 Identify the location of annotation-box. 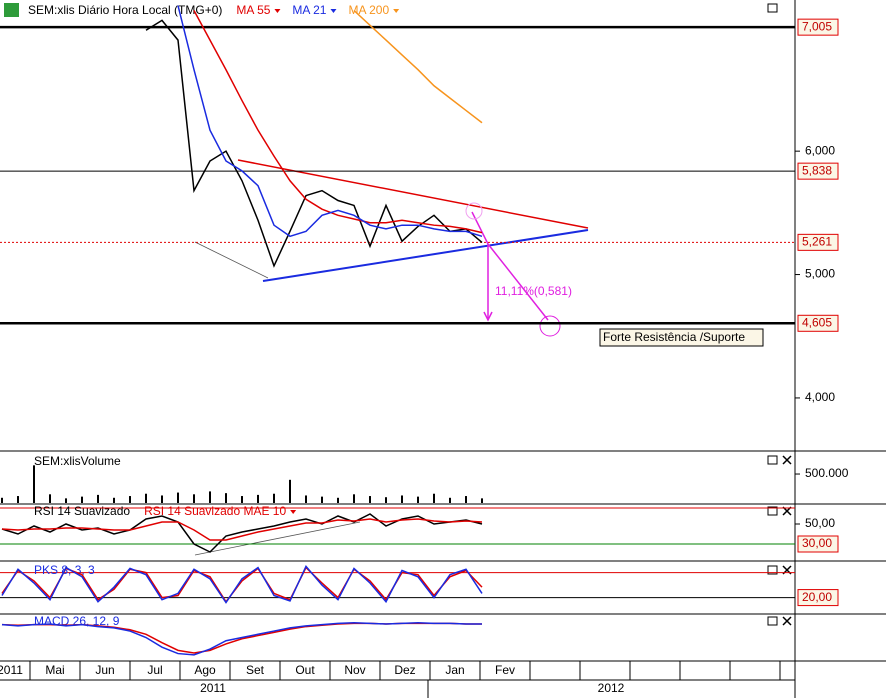
(681, 337).